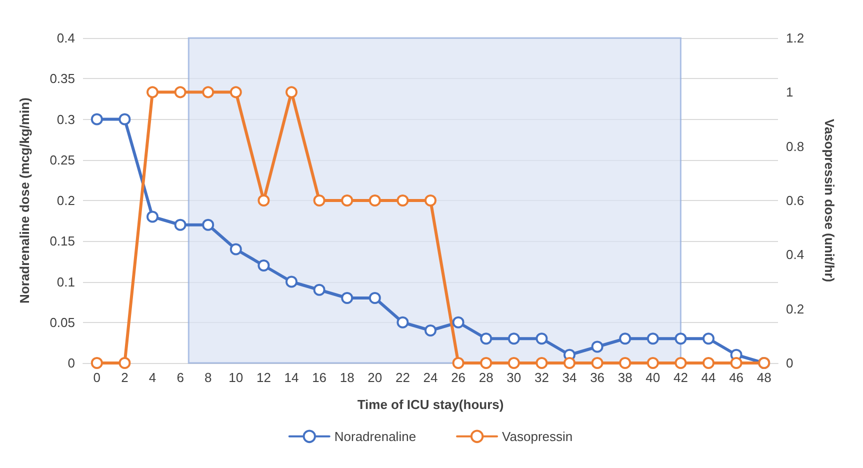  Describe the element at coordinates (319, 377) in the screenshot. I see `x-tick-label: 16` at that location.